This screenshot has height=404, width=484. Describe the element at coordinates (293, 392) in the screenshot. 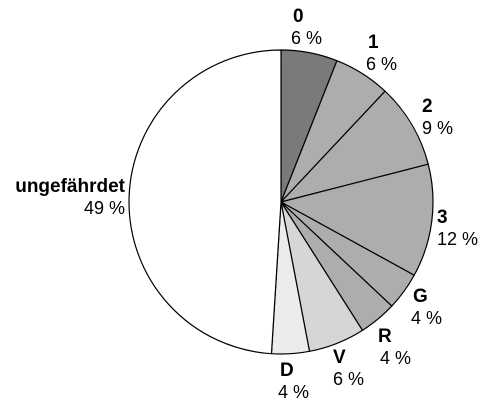

I see `slice-value-d: 4 %` at that location.